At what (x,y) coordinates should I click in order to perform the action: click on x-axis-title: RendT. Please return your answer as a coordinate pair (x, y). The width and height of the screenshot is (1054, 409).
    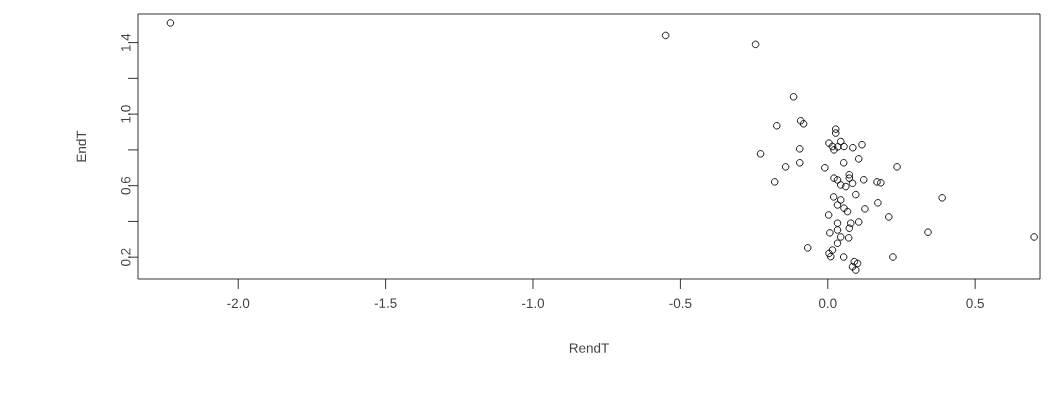
    Looking at the image, I should click on (589, 347).